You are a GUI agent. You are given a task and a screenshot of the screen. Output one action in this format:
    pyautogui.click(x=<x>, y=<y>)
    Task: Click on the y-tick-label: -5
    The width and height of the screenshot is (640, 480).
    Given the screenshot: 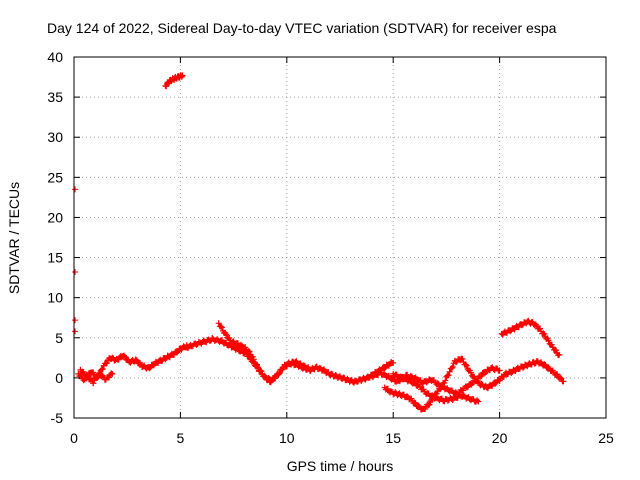 What is the action you would take?
    pyautogui.click(x=57, y=418)
    